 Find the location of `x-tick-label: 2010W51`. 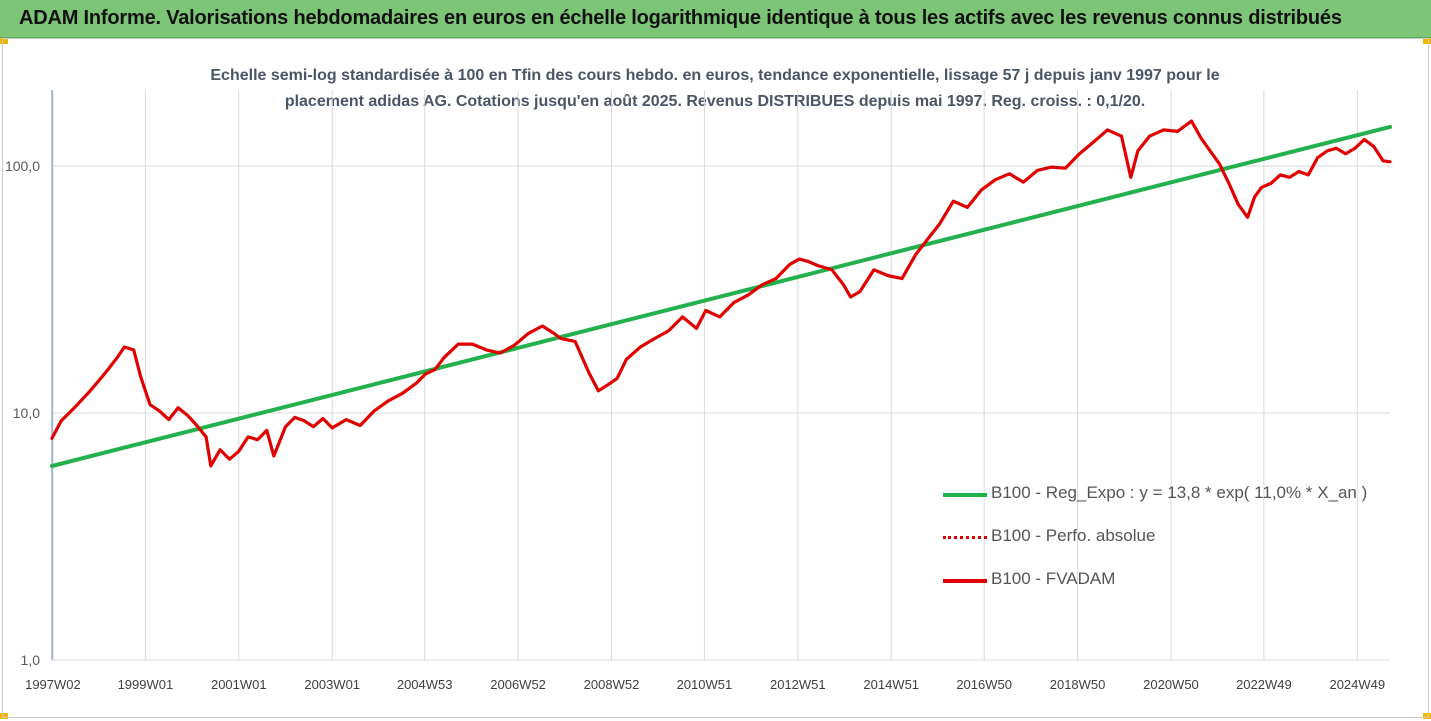

x-tick-label: 2010W51 is located at coordinates (705, 684).